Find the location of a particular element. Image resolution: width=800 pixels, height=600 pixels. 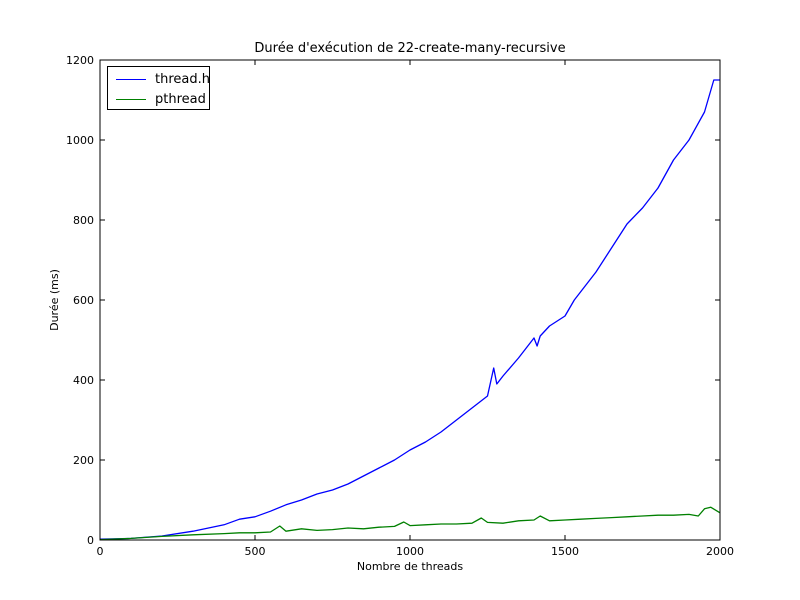

x-tick-label: 1500 is located at coordinates (565, 551).